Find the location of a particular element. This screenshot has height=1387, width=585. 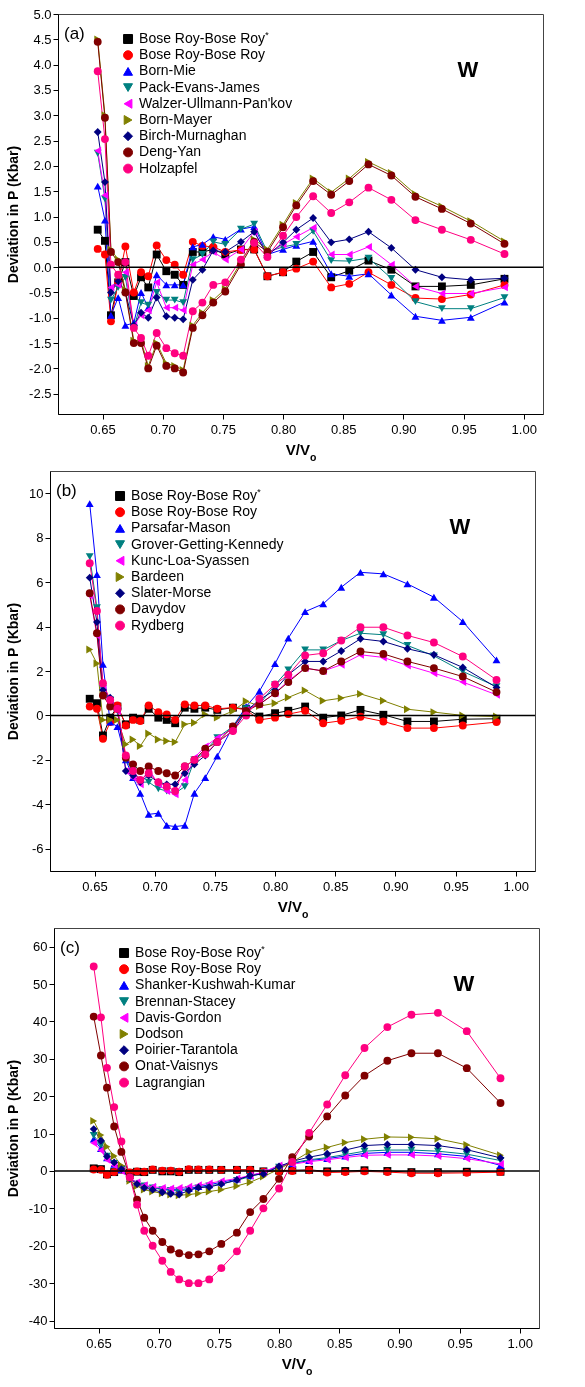

y-tick-label: 0.0 is located at coordinates (42, 267).